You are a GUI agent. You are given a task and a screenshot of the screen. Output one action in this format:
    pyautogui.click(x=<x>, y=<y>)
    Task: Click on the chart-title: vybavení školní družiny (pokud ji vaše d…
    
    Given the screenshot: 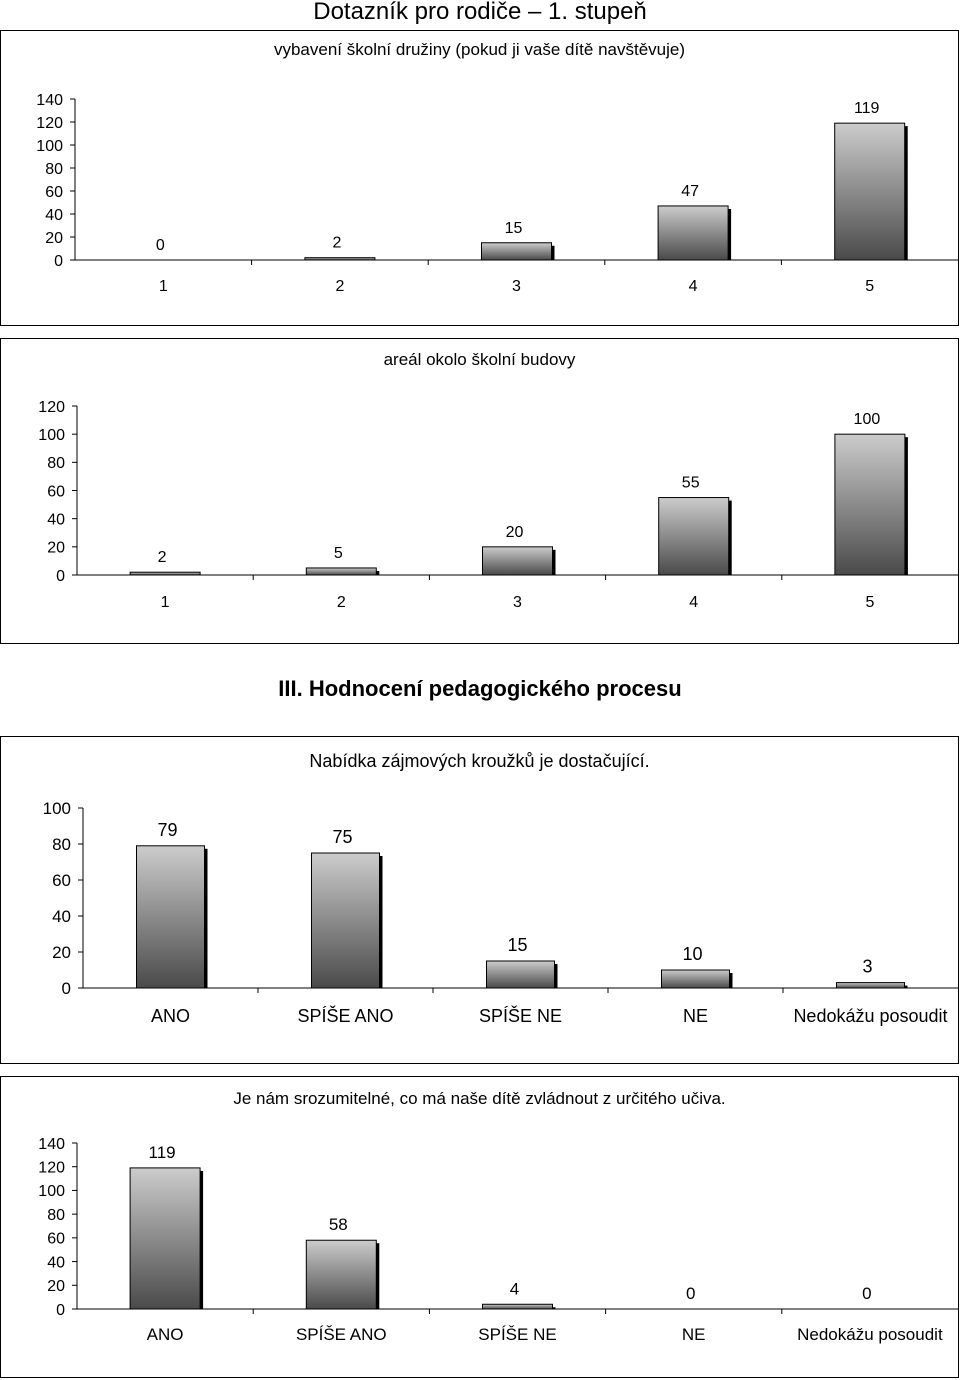 What is the action you would take?
    pyautogui.click(x=479, y=49)
    